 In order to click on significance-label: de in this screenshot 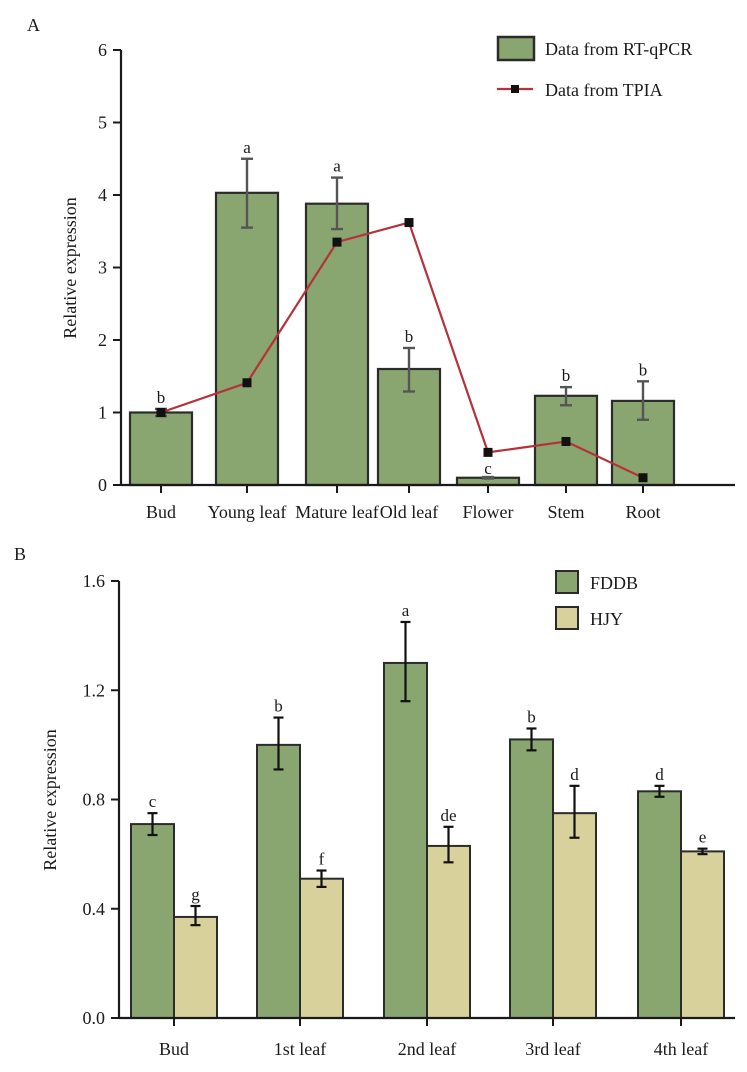, I will do `click(448, 815)`.